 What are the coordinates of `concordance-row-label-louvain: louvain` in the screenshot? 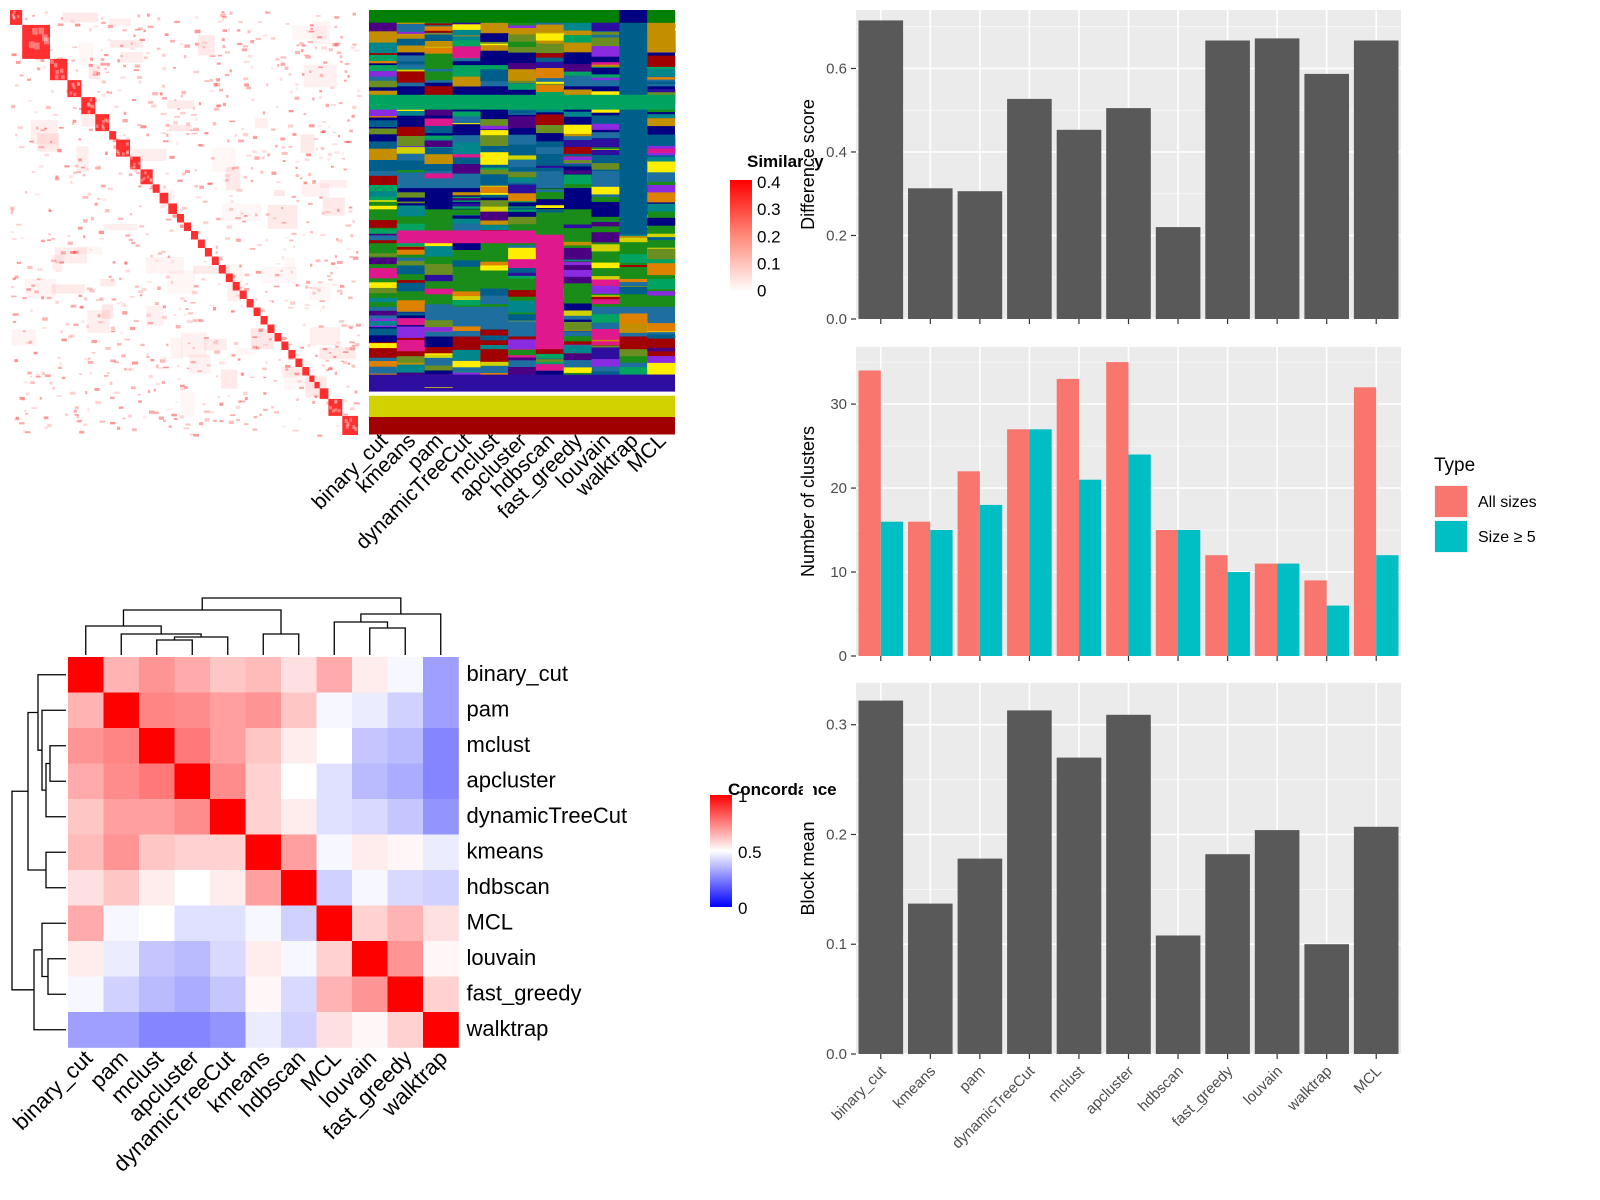 It's located at (502, 957).